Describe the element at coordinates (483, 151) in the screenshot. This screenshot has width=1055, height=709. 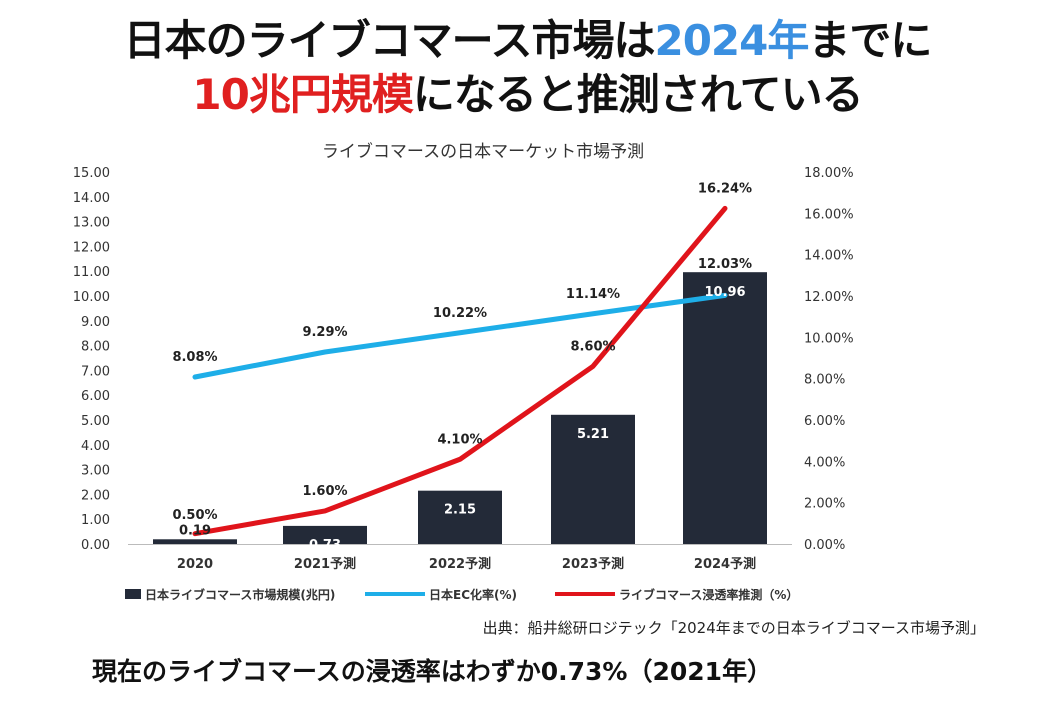
I see `chart-title: ライブコマースの日本マーケット市場予測` at that location.